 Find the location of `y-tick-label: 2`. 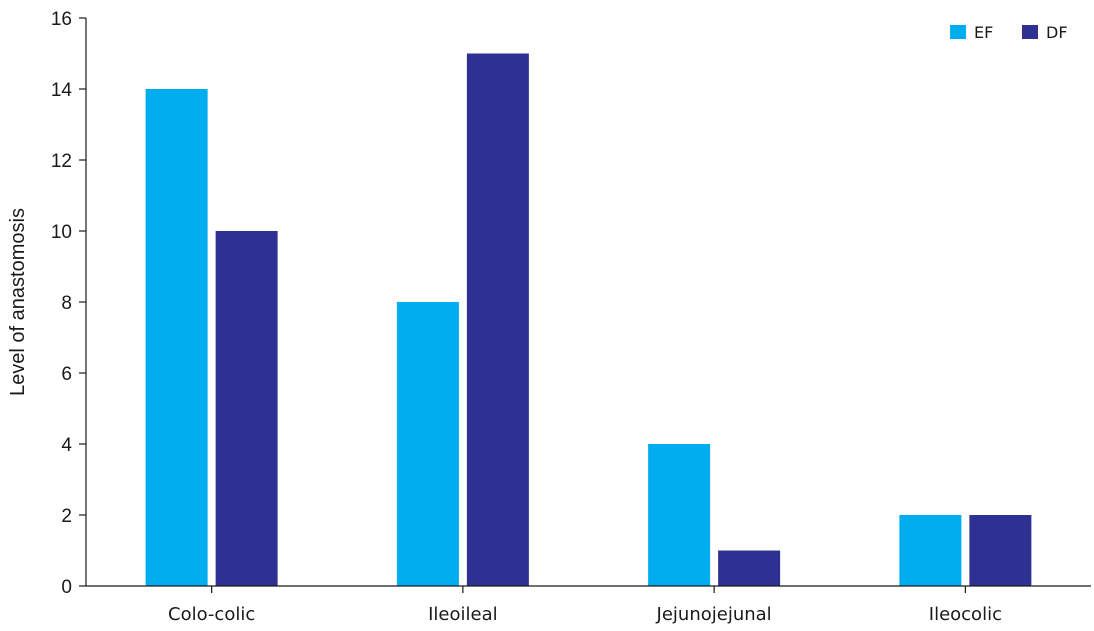

y-tick-label: 2 is located at coordinates (66, 516).